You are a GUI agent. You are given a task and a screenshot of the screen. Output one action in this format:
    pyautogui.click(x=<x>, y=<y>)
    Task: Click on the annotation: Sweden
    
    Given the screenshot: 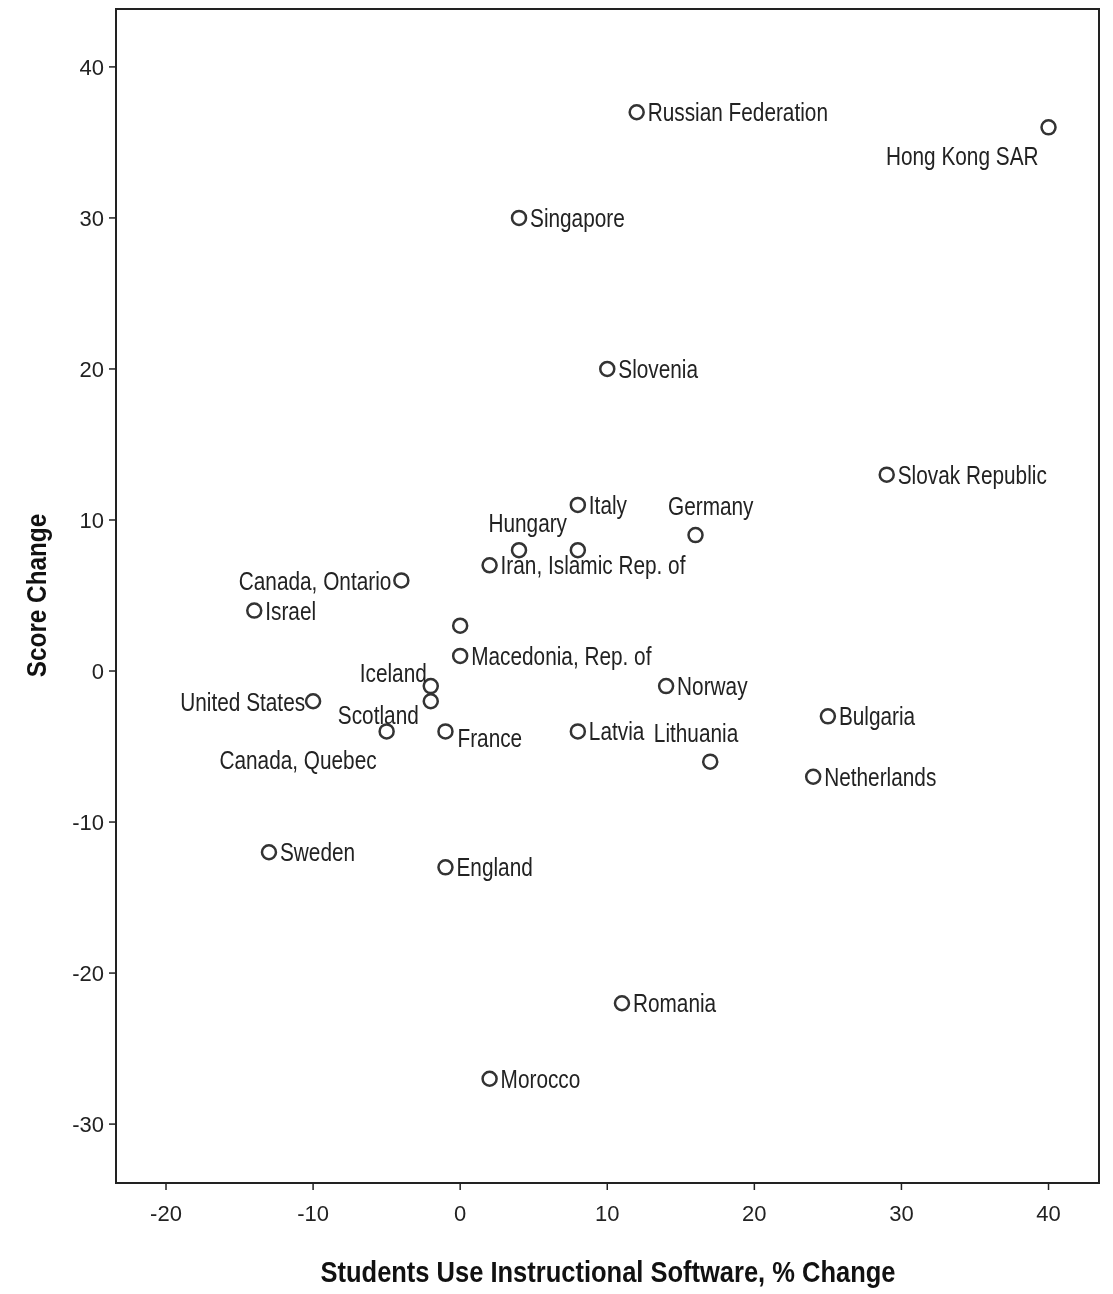 What is the action you would take?
    pyautogui.click(x=317, y=852)
    